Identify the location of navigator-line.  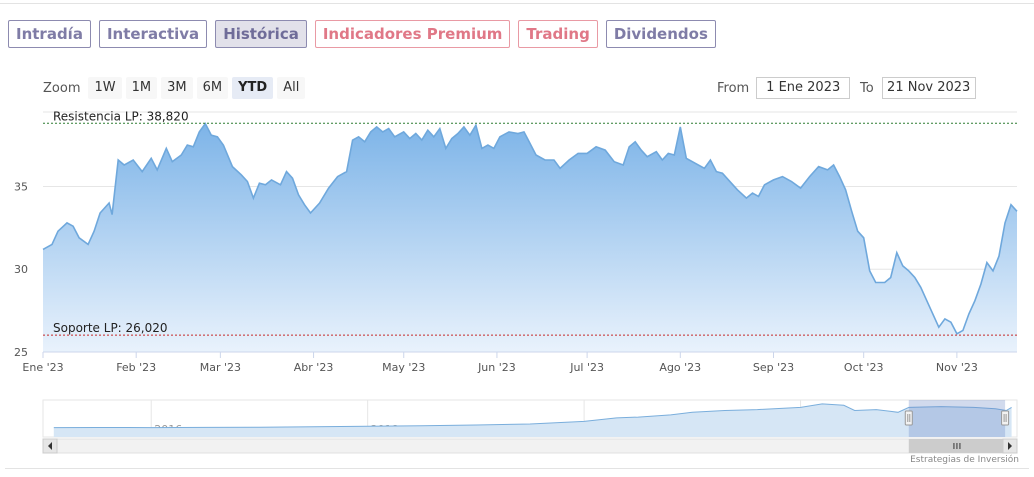
(532, 416).